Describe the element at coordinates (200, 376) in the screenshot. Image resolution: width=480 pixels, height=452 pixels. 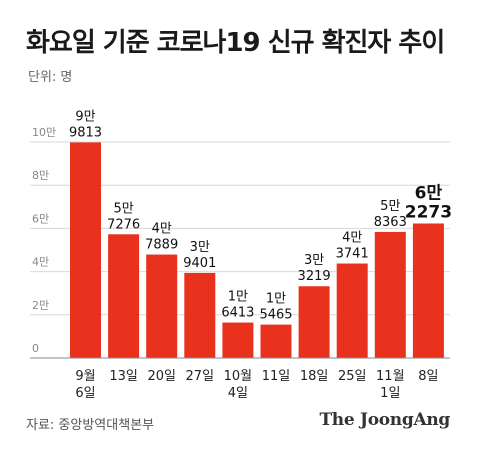
I see `x-tick-label: 27일` at that location.